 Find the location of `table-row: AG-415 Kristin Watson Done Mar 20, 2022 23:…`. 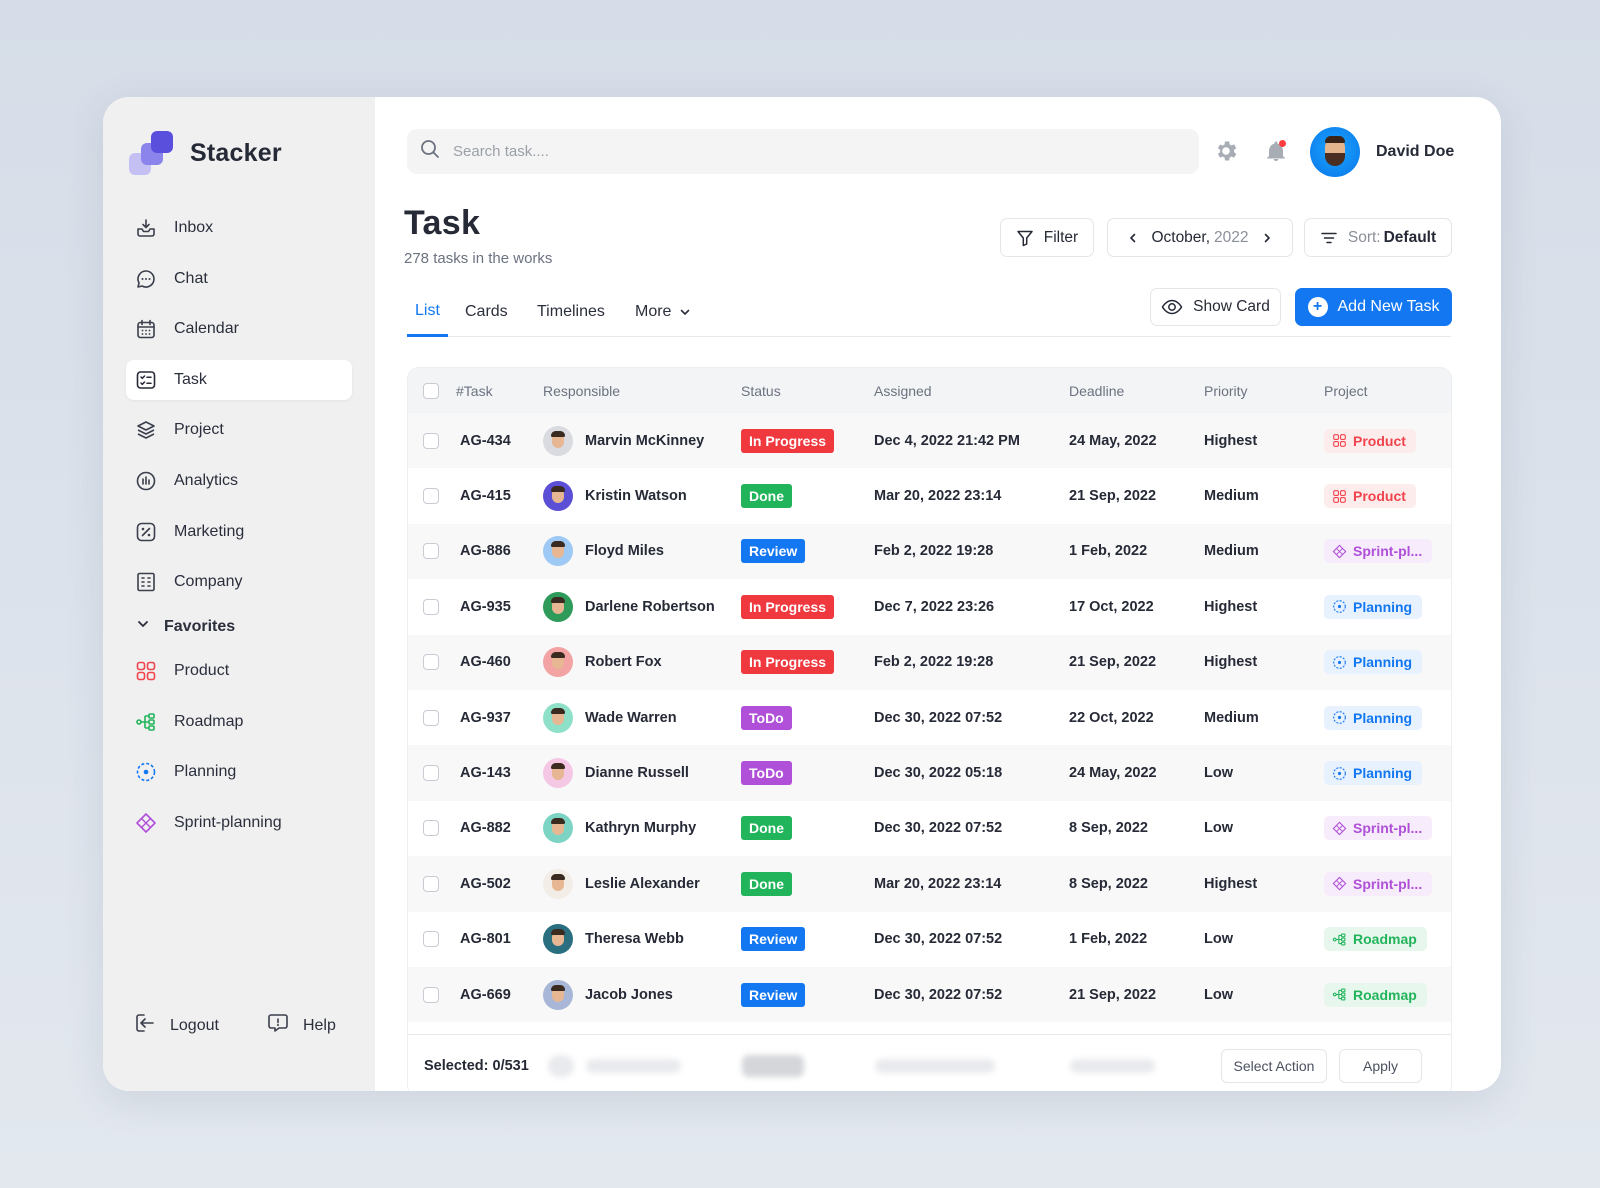

table-row: AG-415 Kristin Watson Done Mar 20, 2022 23:… is located at coordinates (929, 495).